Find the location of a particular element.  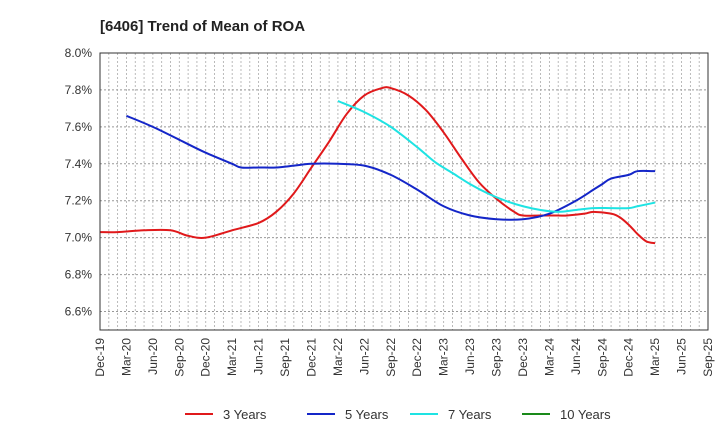

x-tick-label: Dec-20 is located at coordinates (206, 357).